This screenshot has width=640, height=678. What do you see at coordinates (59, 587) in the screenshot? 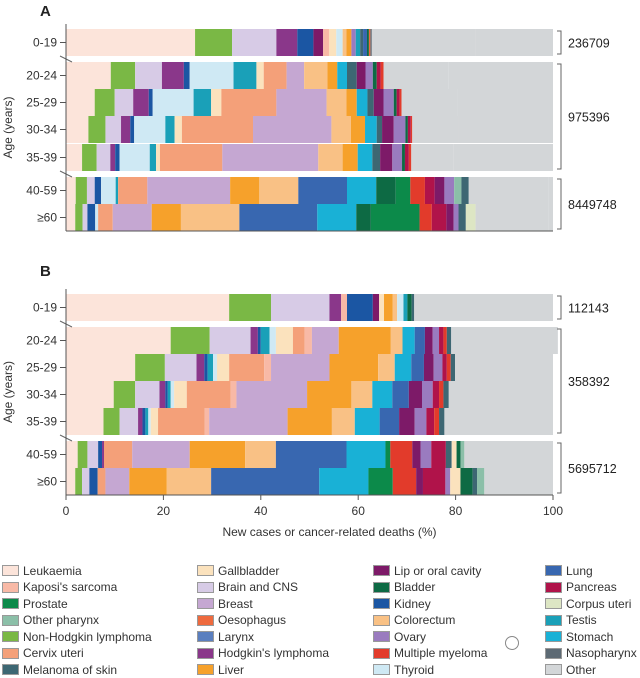
I see `legend-item: Kaposi's sarcoma` at bounding box center [59, 587].